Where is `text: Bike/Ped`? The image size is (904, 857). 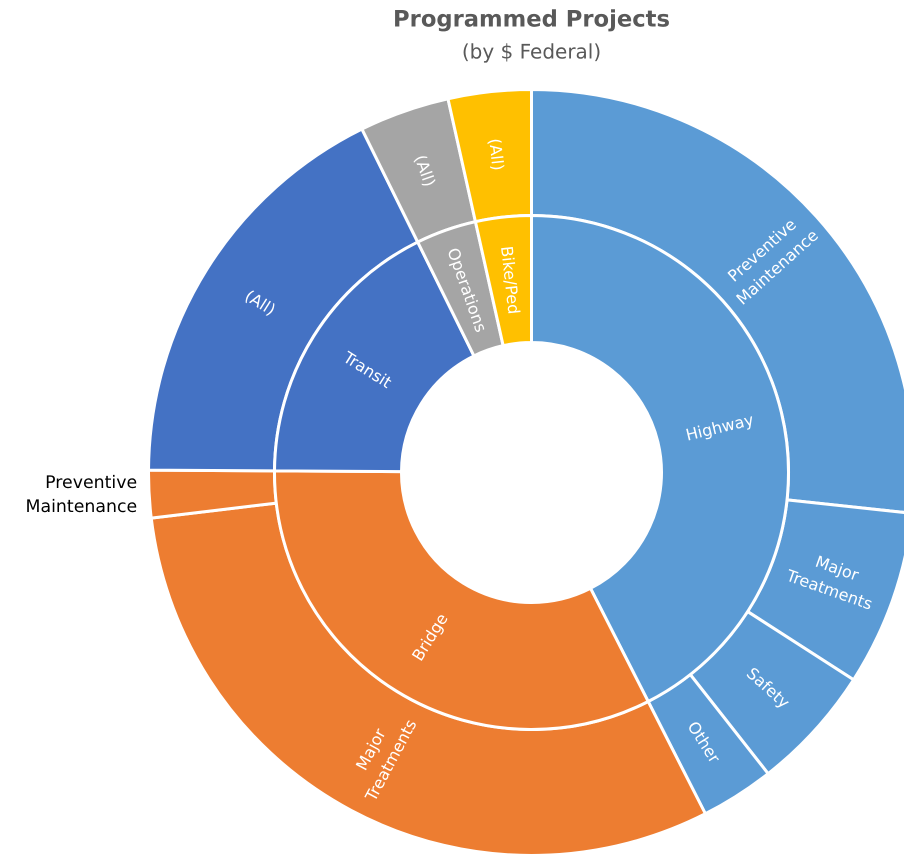 text: Bike/Ped is located at coordinates (510, 280).